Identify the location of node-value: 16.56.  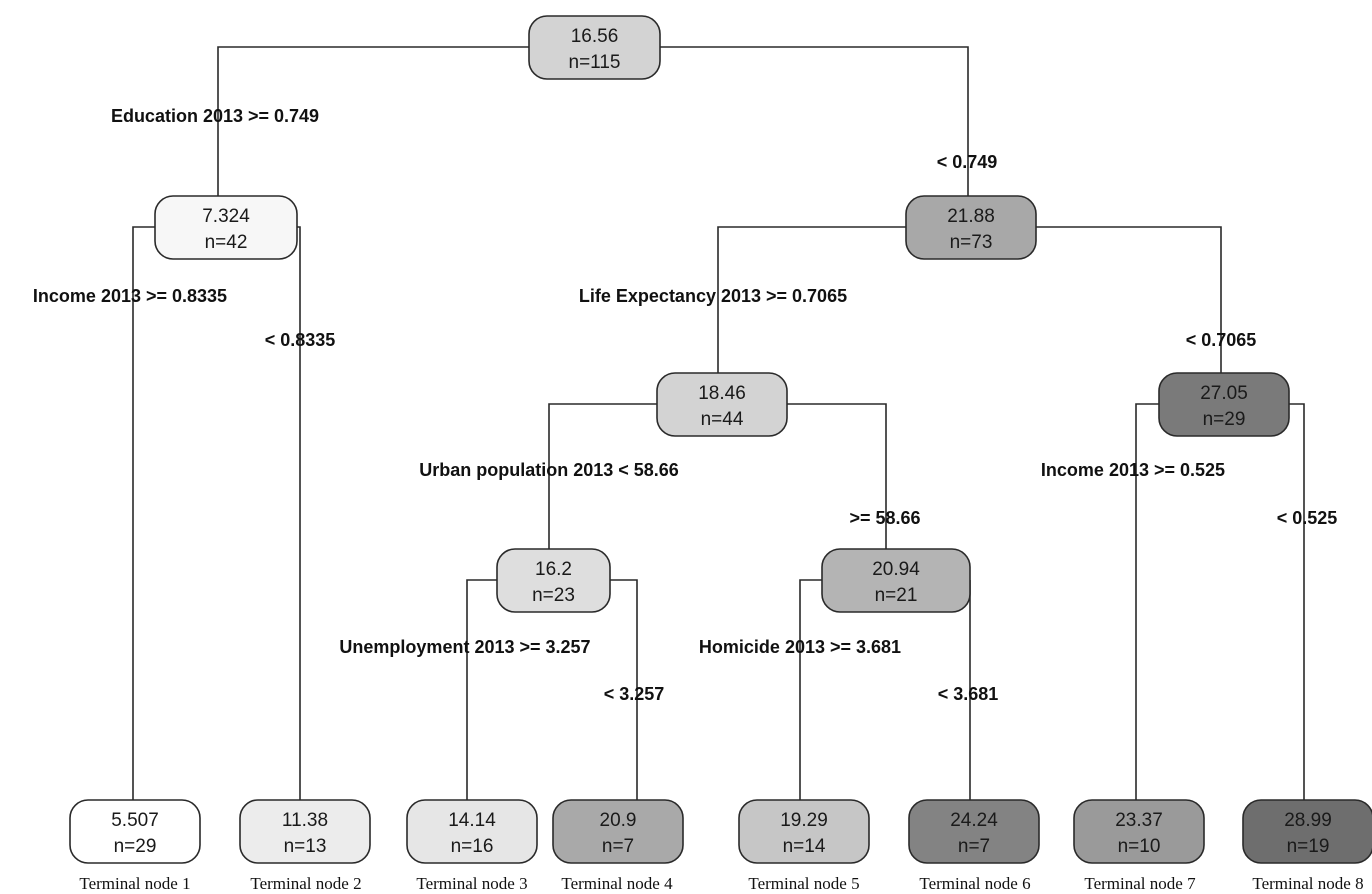
(595, 36).